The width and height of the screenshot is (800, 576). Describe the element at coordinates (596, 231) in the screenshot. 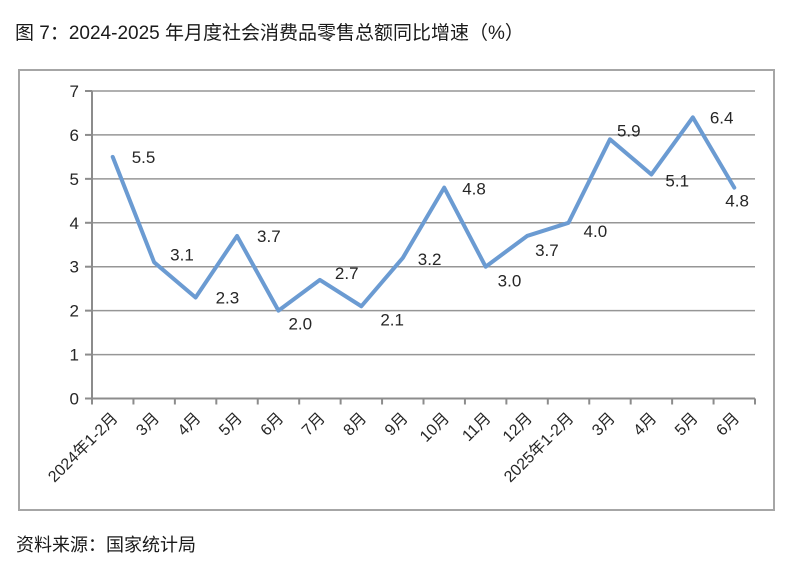

I see `data-label: 4.0` at that location.